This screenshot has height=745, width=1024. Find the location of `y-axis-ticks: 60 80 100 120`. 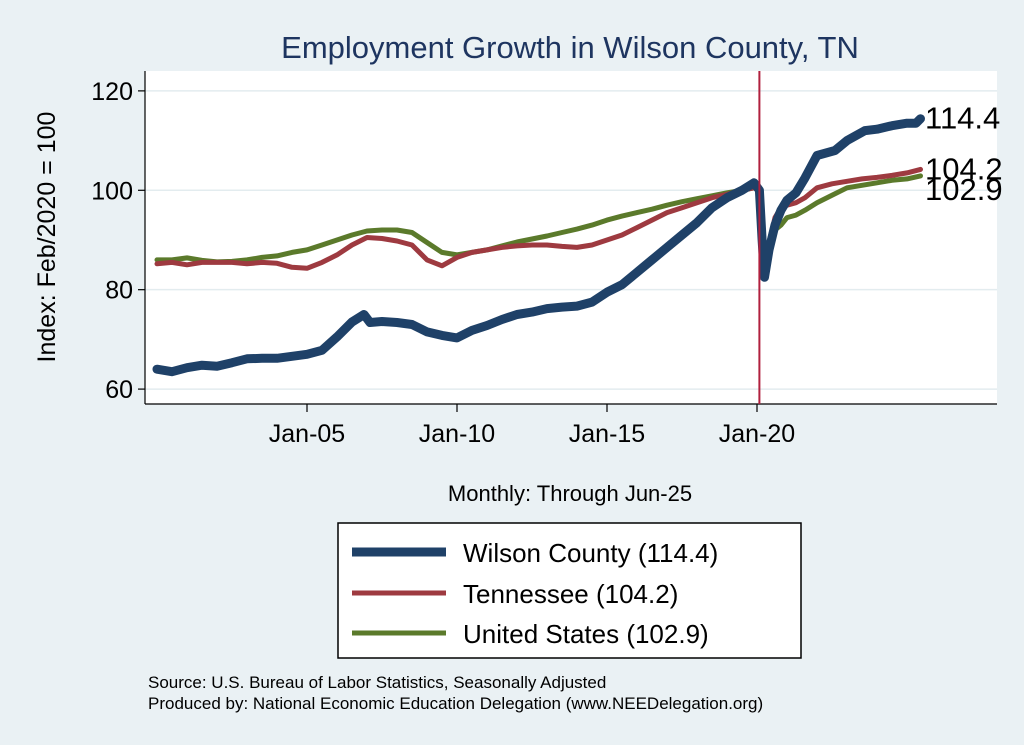

y-axis-ticks: 60 80 100 120 is located at coordinates (118, 241).